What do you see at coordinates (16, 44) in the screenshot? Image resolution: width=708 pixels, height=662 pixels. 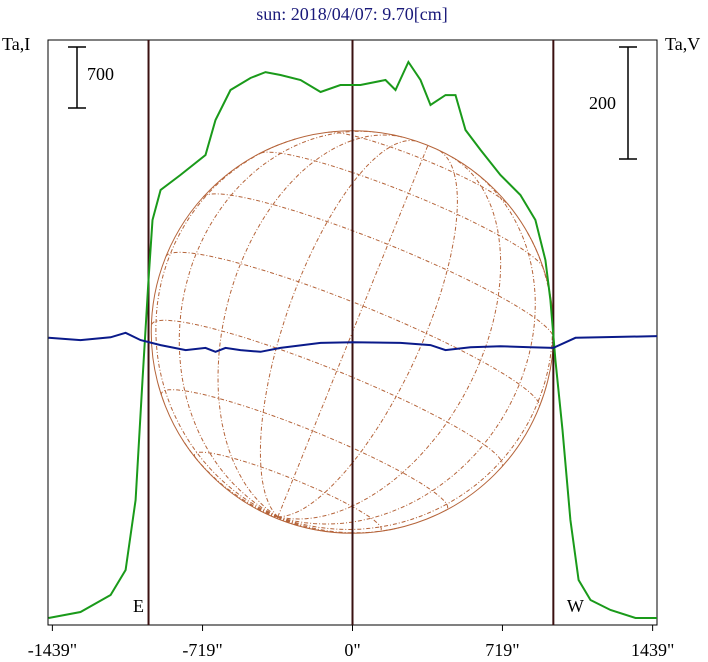 I see `y-axis-label: Ta,I` at bounding box center [16, 44].